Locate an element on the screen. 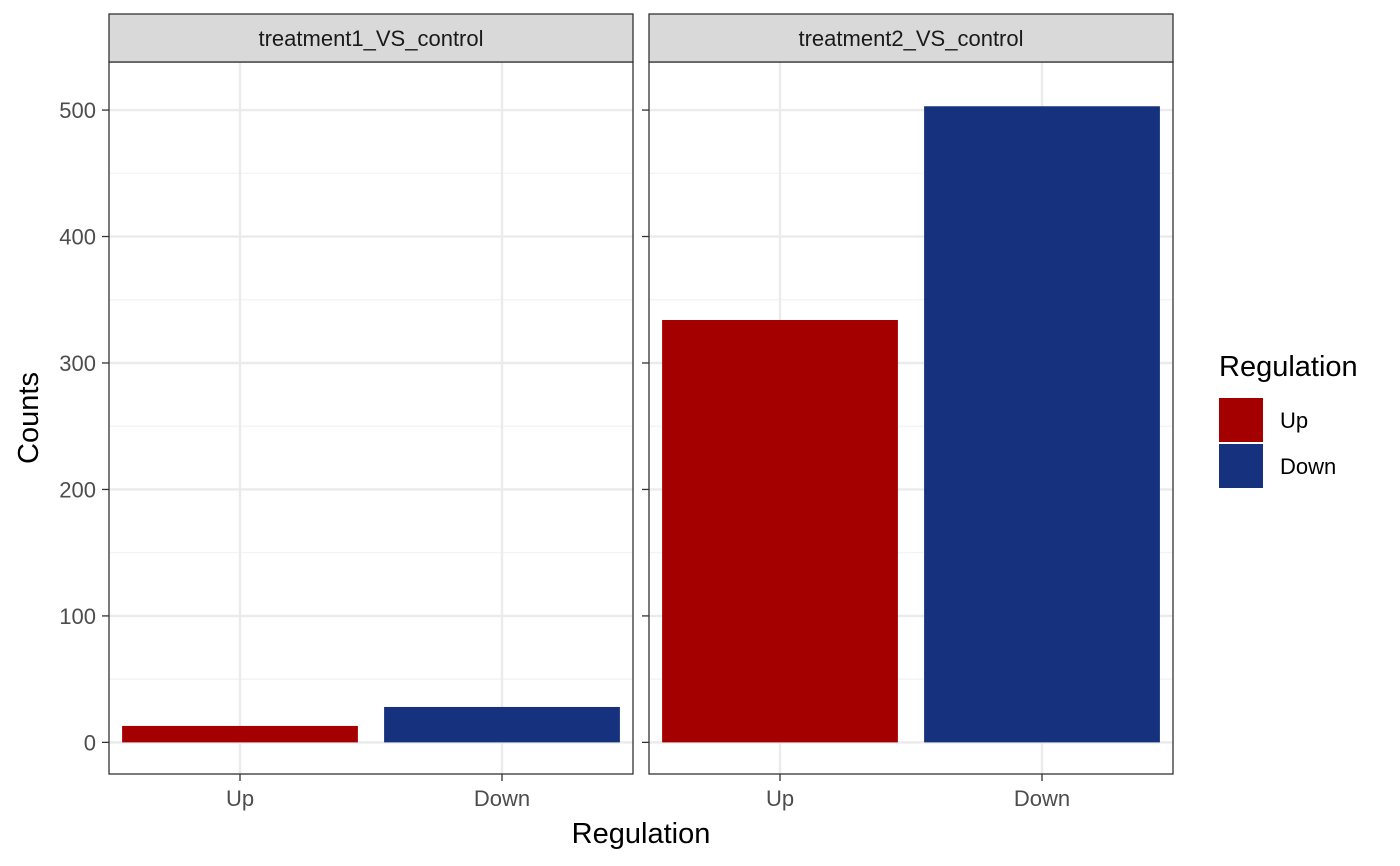  y-tick-label: 200 is located at coordinates (77, 489).